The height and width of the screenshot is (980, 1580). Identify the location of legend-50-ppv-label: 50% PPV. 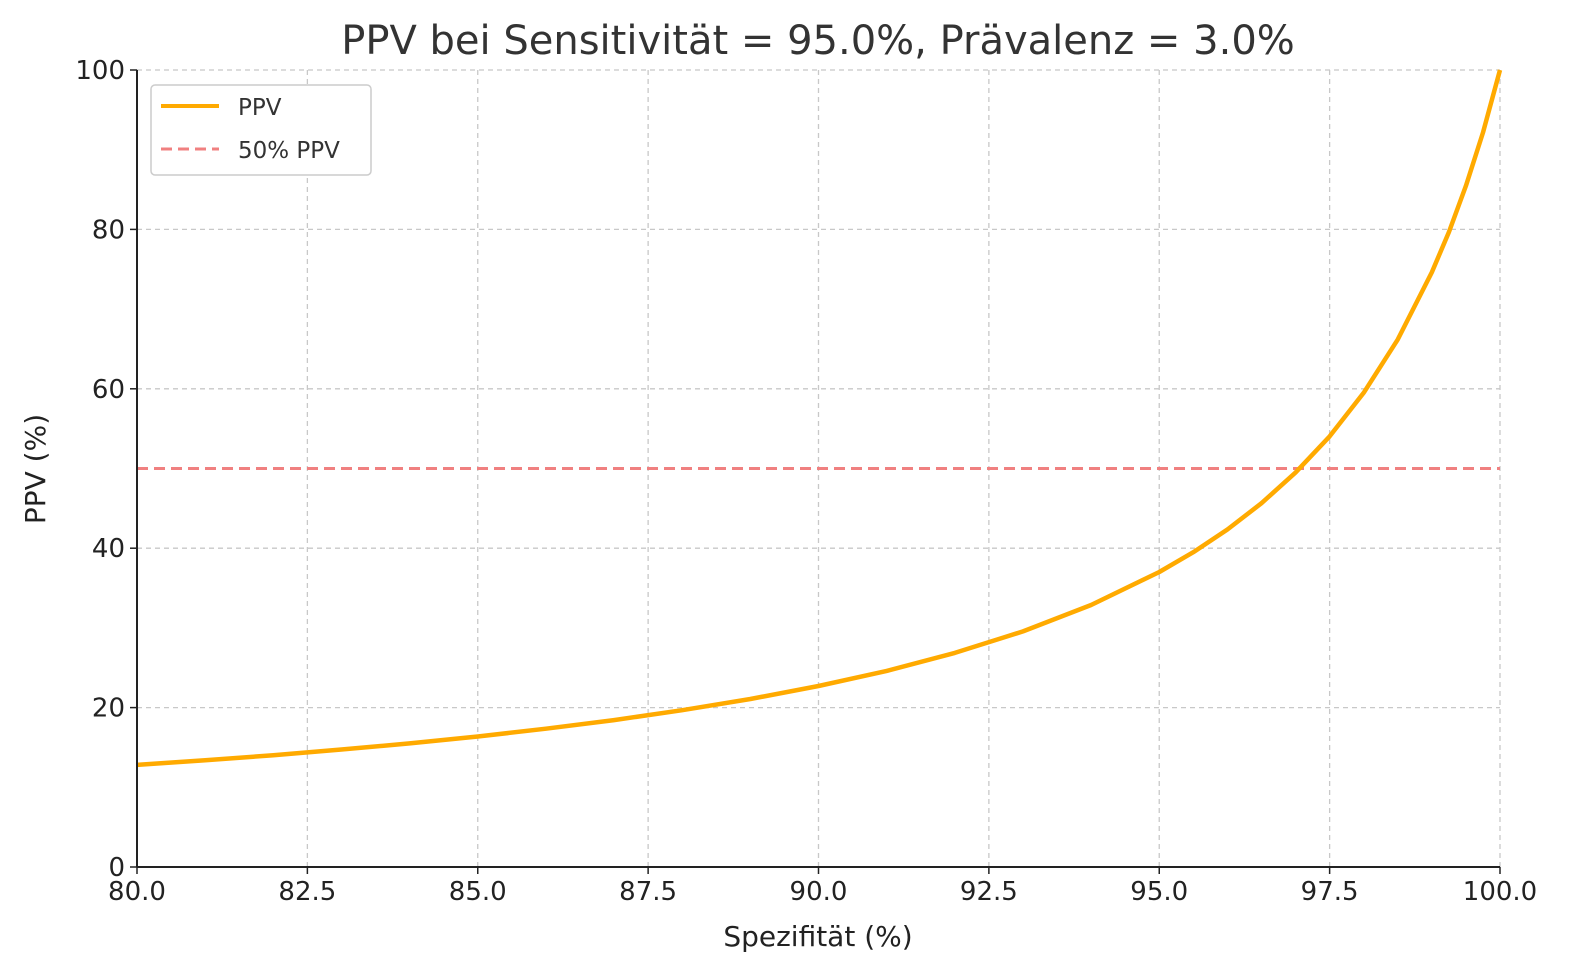
(289, 151).